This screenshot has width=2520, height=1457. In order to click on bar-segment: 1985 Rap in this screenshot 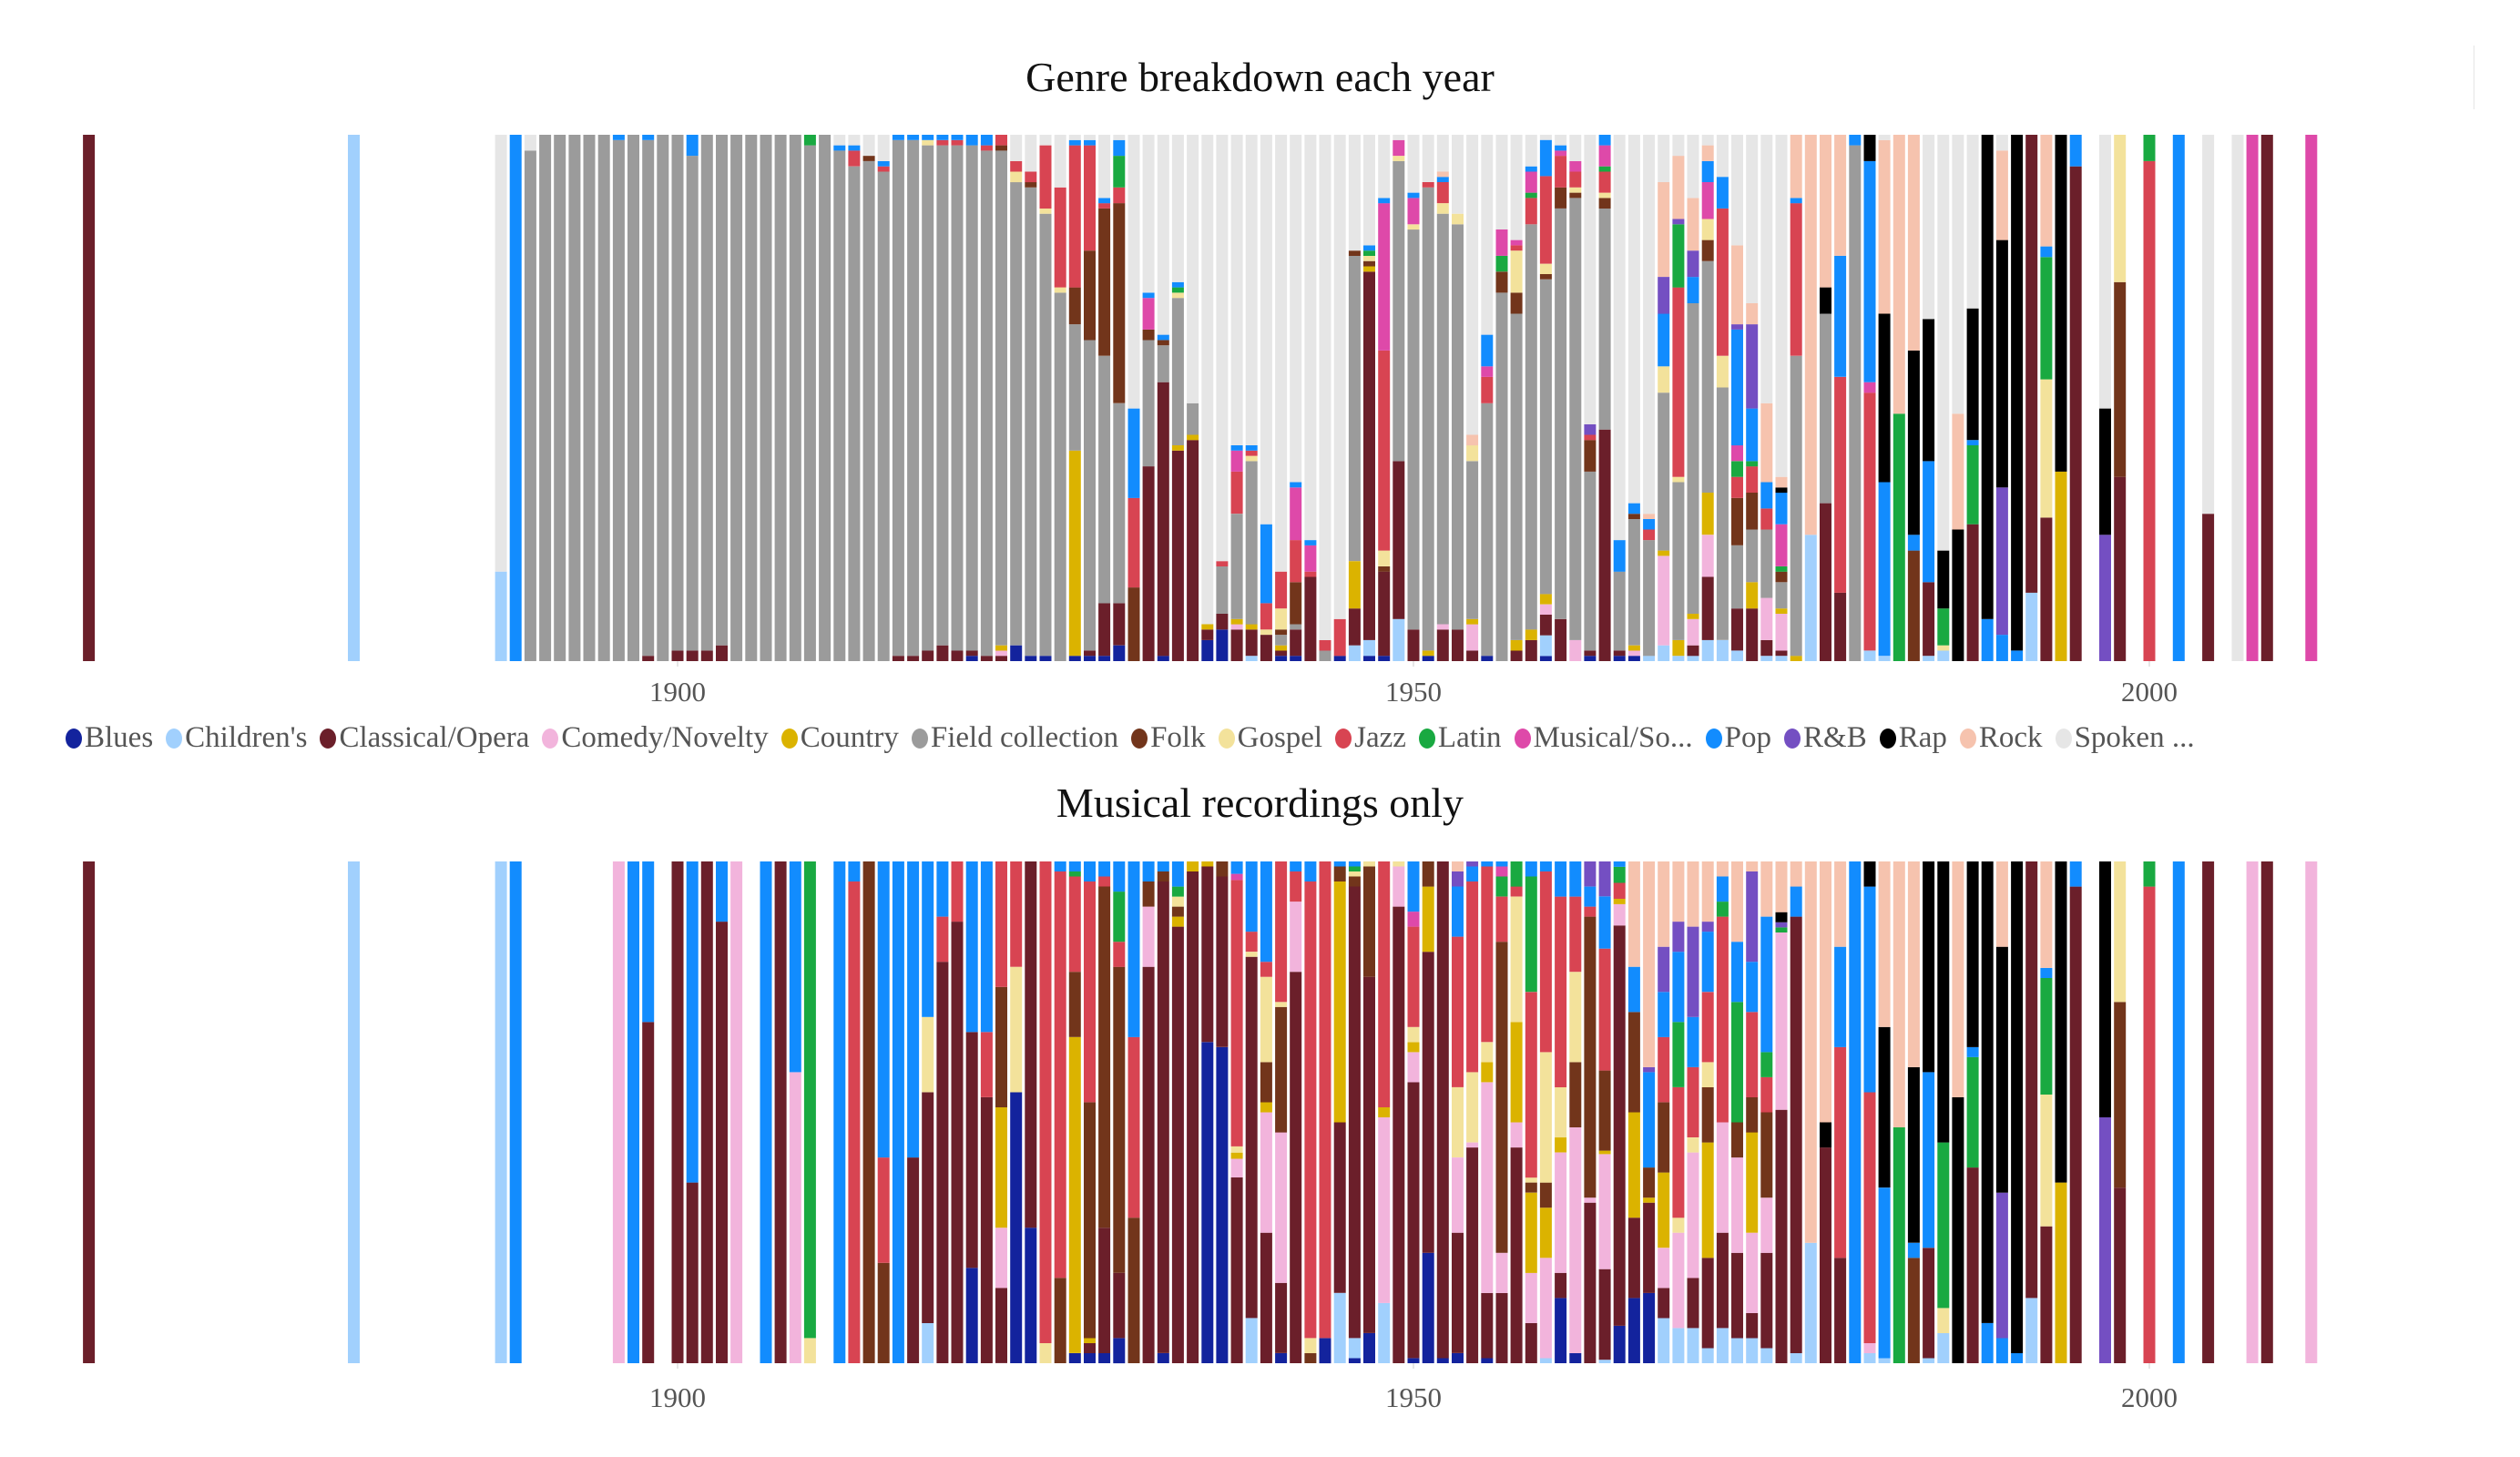, I will do `click(1929, 390)`.